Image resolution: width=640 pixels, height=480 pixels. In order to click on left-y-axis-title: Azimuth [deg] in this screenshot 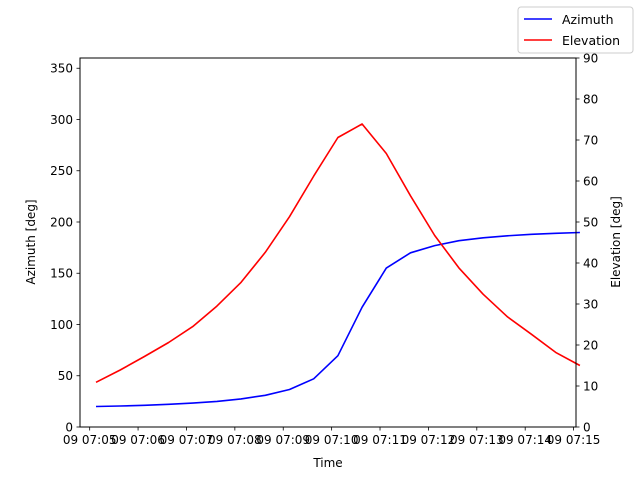, I will do `click(31, 241)`.